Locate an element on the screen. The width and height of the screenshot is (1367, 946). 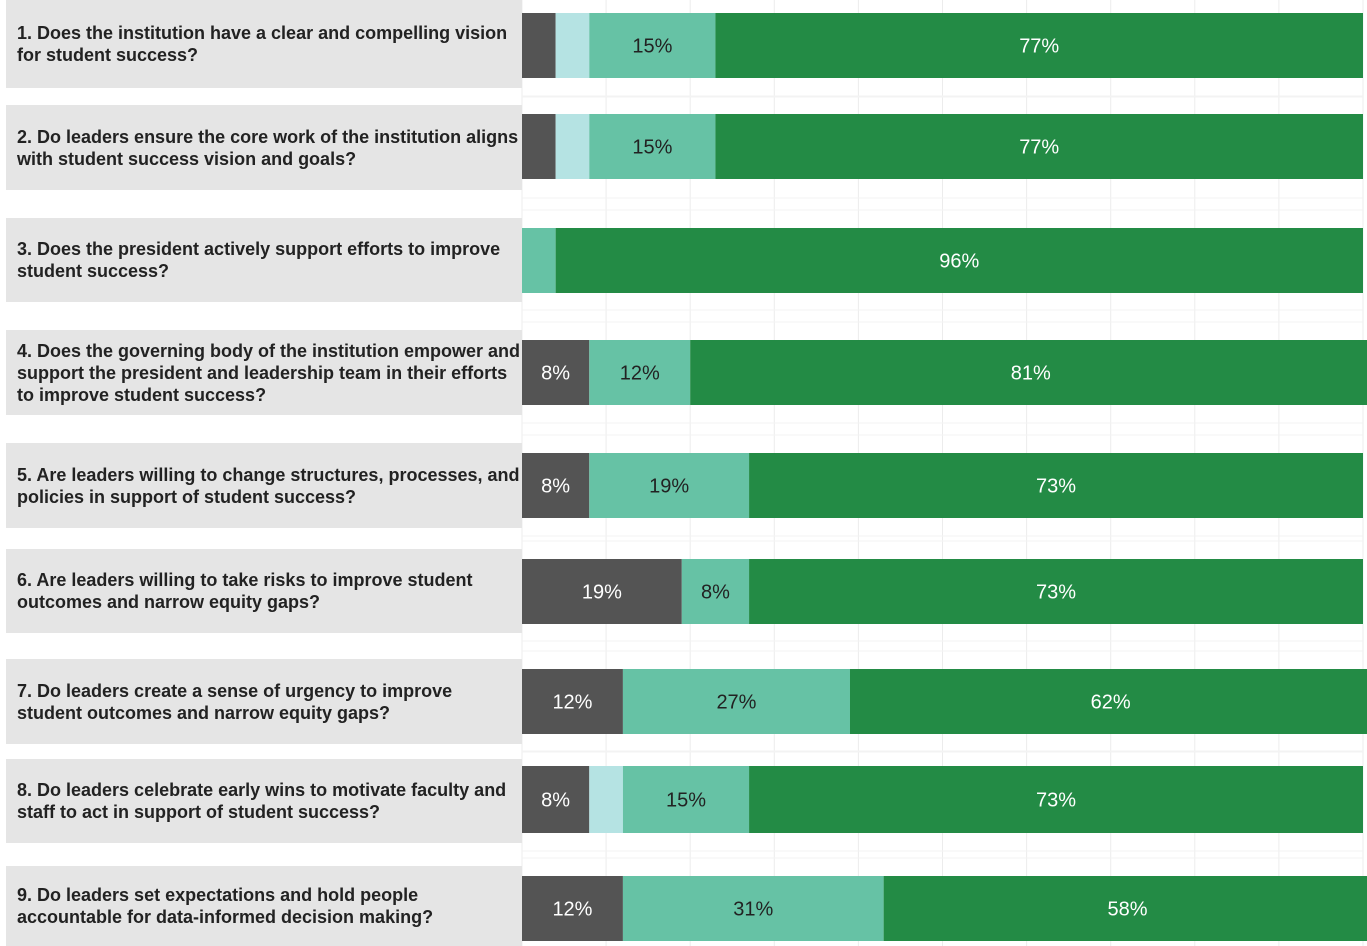
bar-row: 12% 31% 58% is located at coordinates (944, 908).